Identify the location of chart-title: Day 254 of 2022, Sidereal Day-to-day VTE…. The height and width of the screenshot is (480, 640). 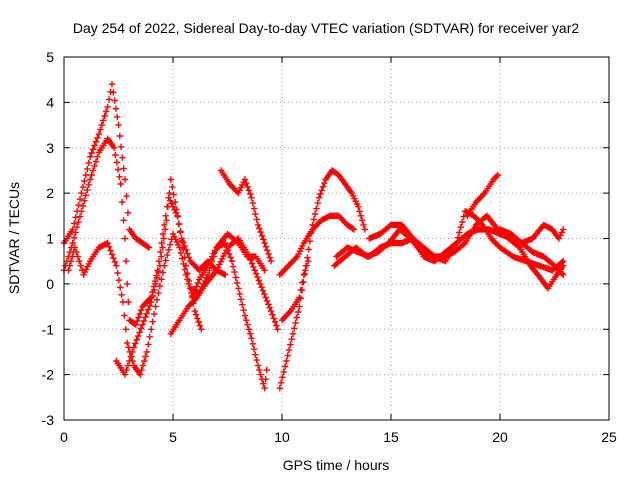
(326, 28).